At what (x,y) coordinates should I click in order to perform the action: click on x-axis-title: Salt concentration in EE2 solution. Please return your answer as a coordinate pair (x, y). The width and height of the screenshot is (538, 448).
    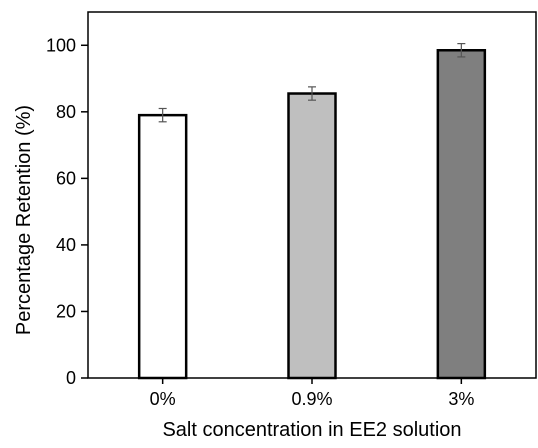
    Looking at the image, I should click on (311, 430).